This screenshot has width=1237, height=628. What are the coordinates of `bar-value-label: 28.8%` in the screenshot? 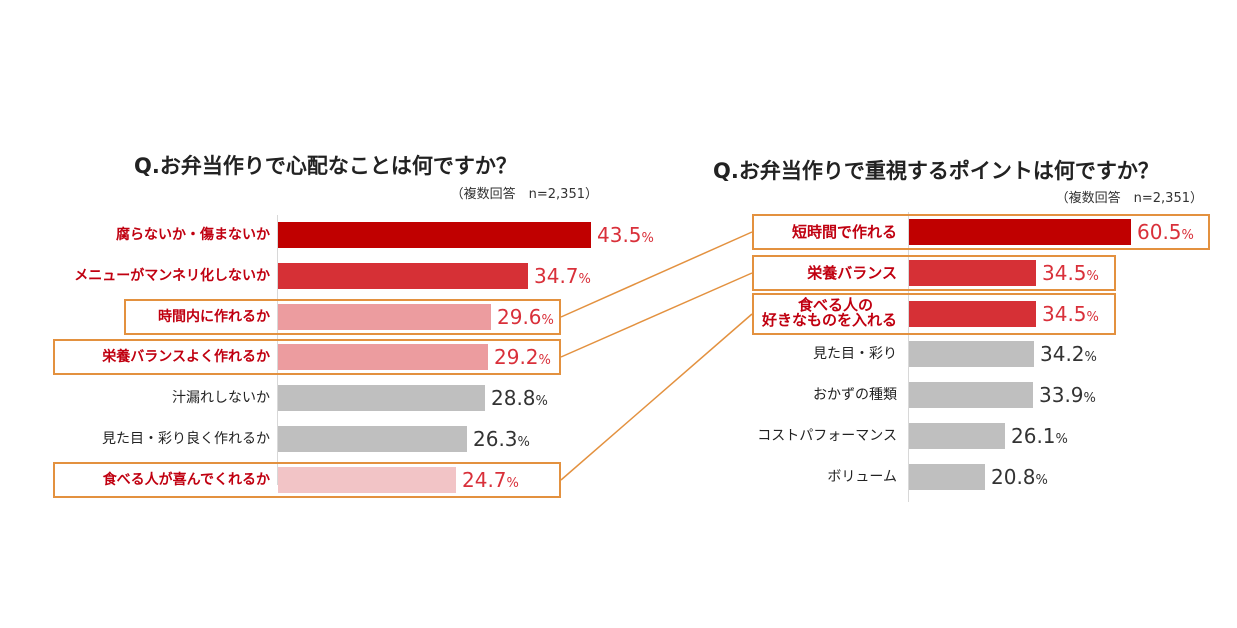 It's located at (519, 398).